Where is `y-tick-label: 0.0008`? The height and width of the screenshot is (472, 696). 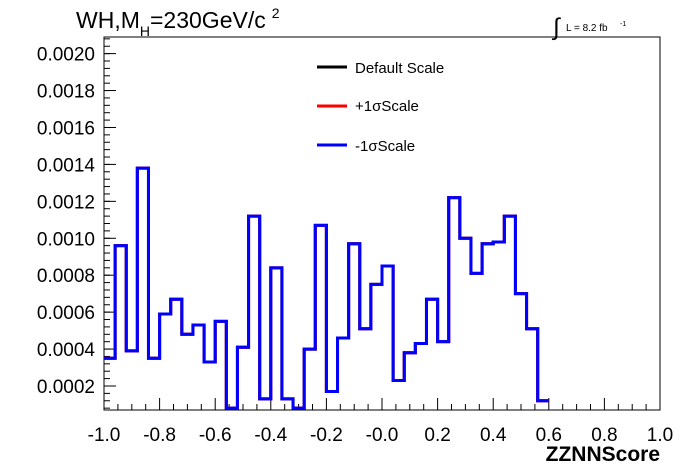
y-tick-label: 0.0008 is located at coordinates (66, 276).